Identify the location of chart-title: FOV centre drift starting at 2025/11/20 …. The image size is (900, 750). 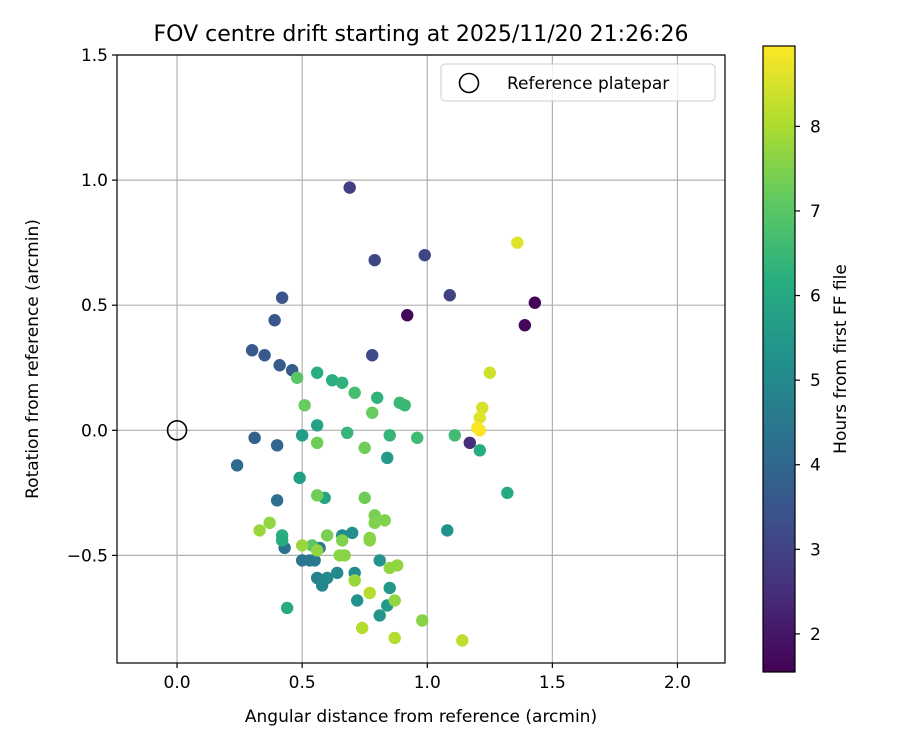
(421, 34).